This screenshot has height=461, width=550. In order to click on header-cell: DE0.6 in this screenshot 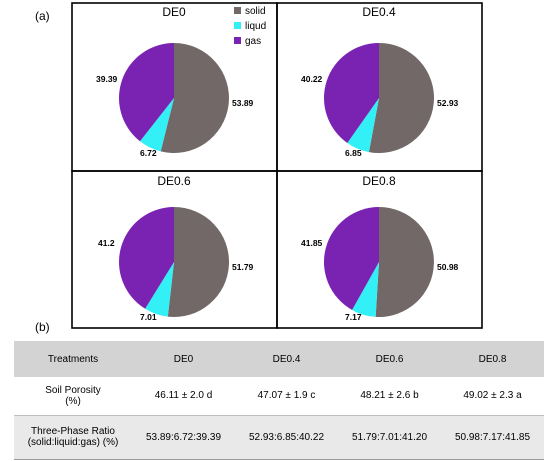, I will do `click(389, 359)`.